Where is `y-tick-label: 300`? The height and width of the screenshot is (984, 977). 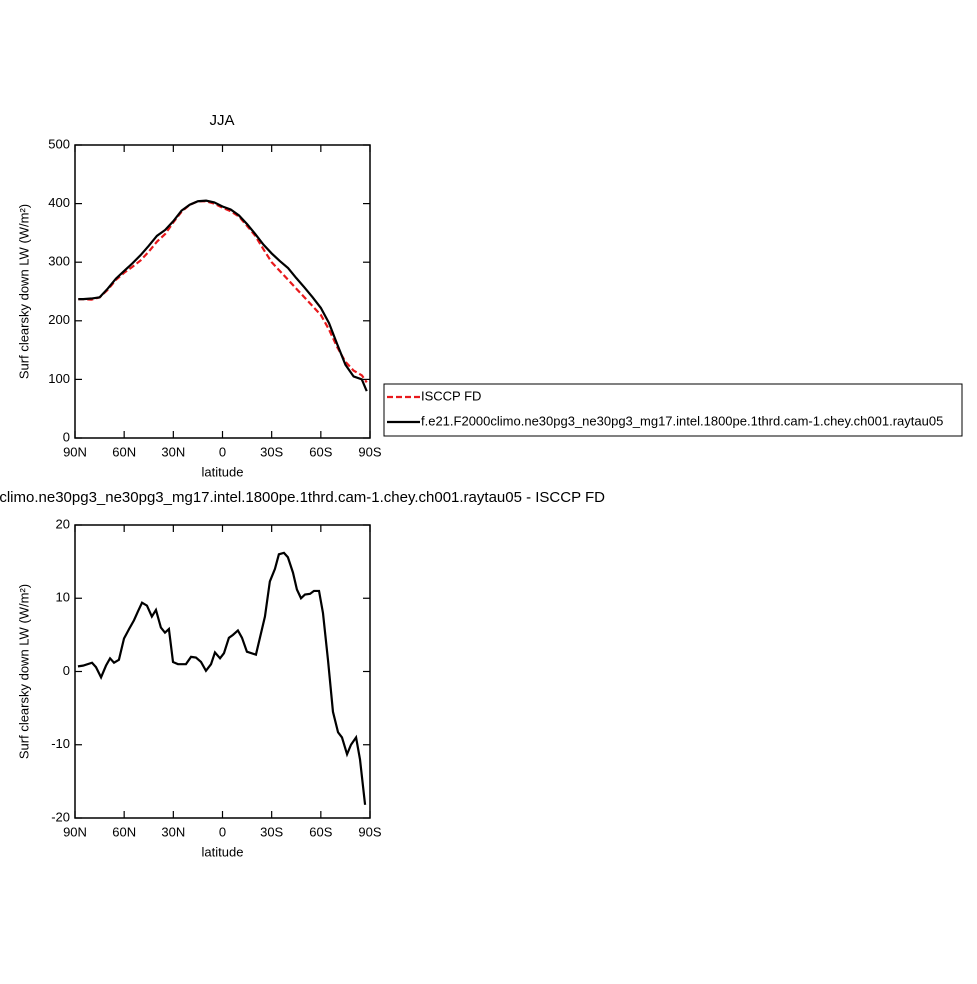 y-tick-label: 300 is located at coordinates (59, 261).